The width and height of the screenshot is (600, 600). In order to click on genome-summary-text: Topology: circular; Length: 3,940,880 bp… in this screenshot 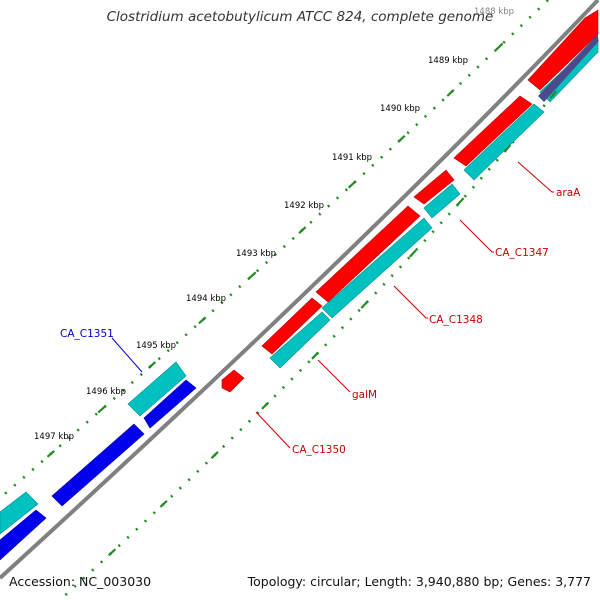, I will do `click(419, 581)`.